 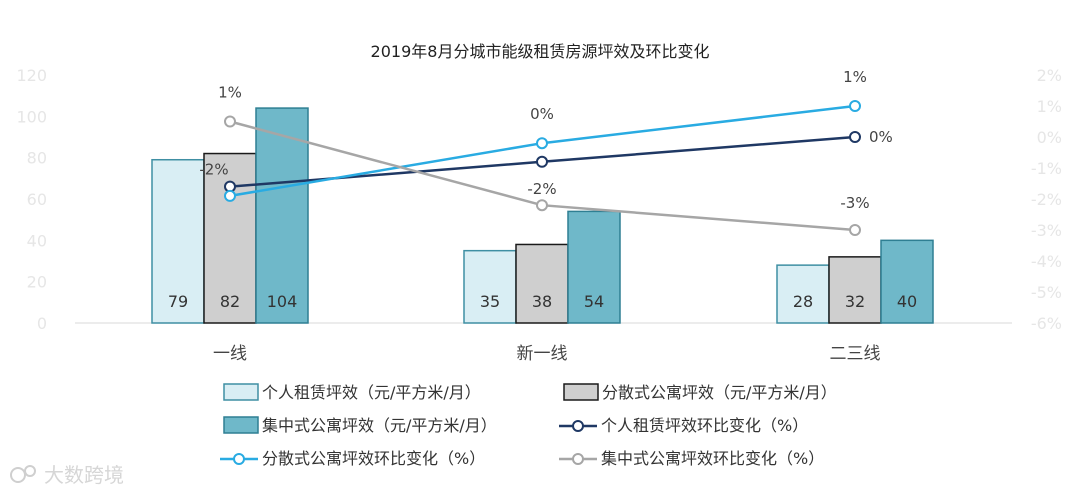 What do you see at coordinates (542, 301) in the screenshot?
I see `bar-data-label: 38` at bounding box center [542, 301].